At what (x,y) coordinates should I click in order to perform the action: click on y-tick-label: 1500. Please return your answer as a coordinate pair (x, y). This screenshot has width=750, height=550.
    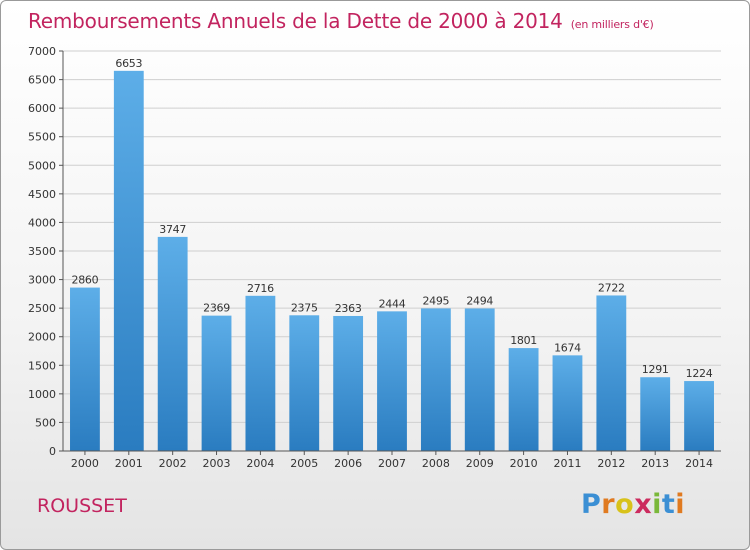
    Looking at the image, I should click on (42, 365).